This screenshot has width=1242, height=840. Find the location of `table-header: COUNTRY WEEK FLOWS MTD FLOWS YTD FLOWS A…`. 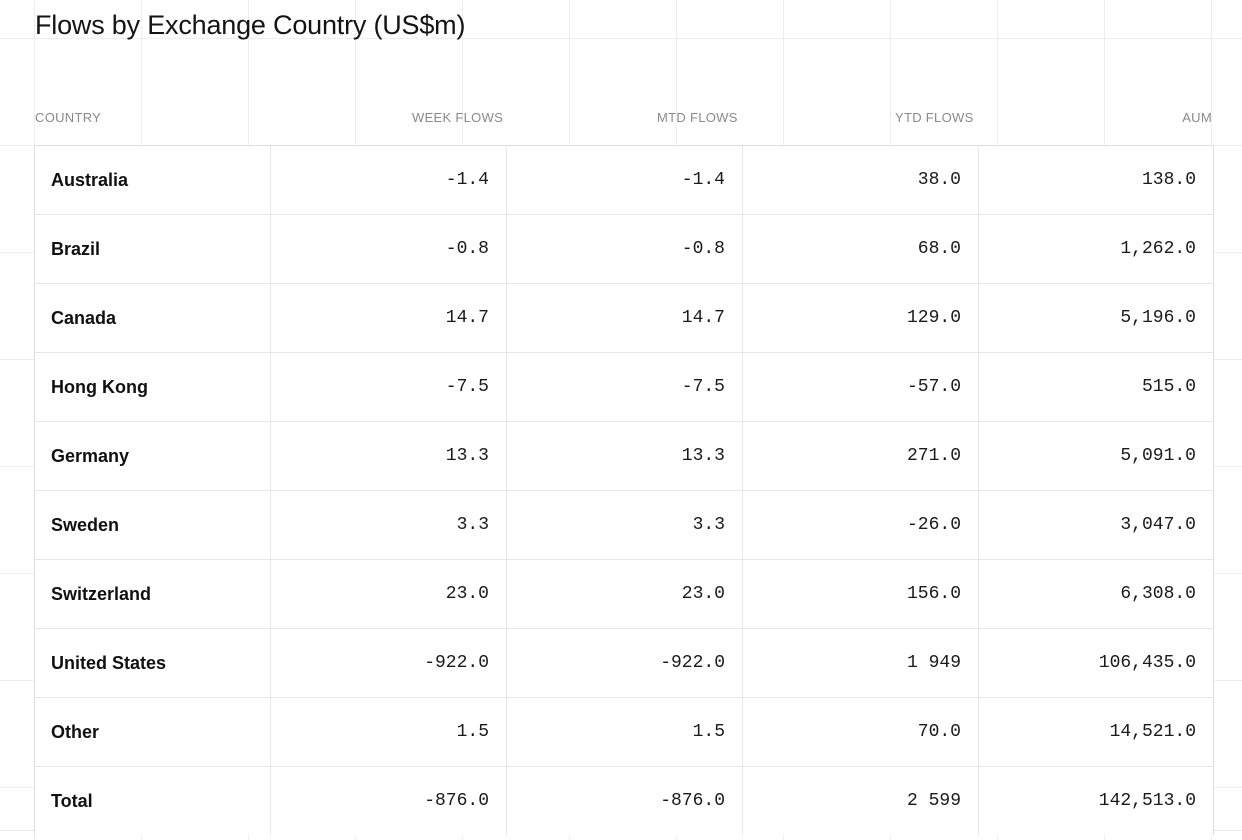

table-header: COUNTRY WEEK FLOWS MTD FLOWS YTD FLOWS A… is located at coordinates (623, 123).